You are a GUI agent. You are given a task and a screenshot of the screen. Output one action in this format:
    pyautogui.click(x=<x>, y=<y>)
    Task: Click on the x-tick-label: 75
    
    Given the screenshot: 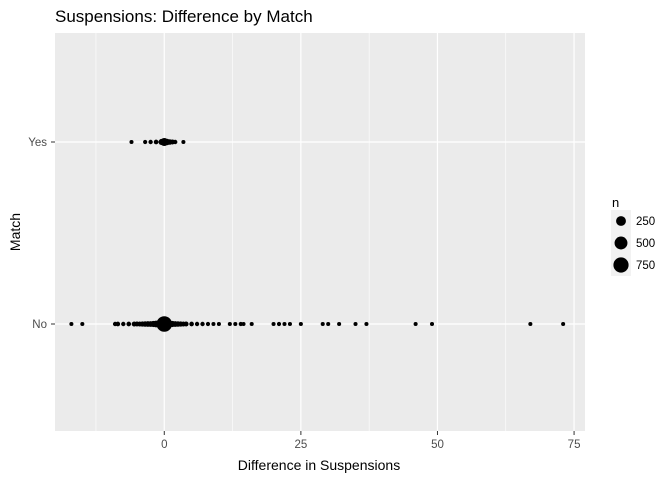 What is the action you would take?
    pyautogui.click(x=574, y=445)
    